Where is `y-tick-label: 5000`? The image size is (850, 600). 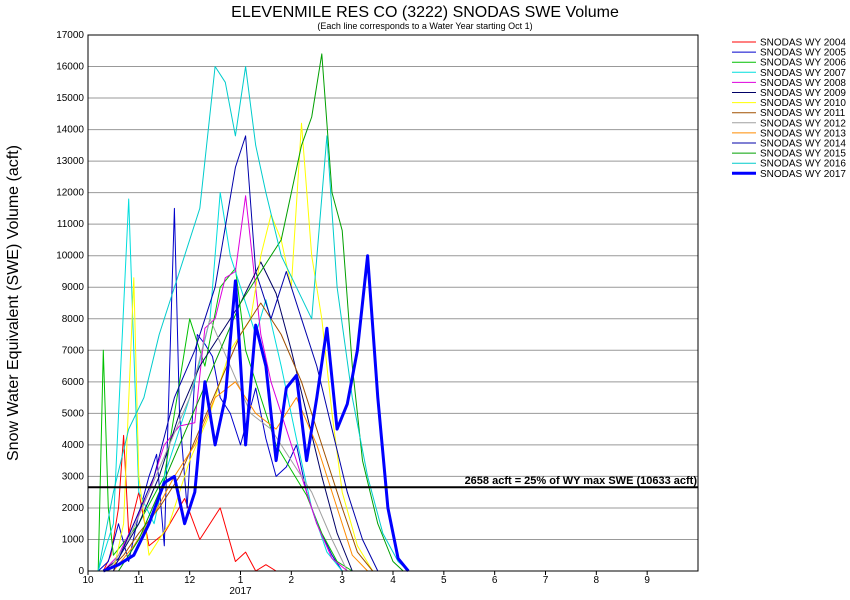
y-tick-label: 5000 is located at coordinates (73, 413).